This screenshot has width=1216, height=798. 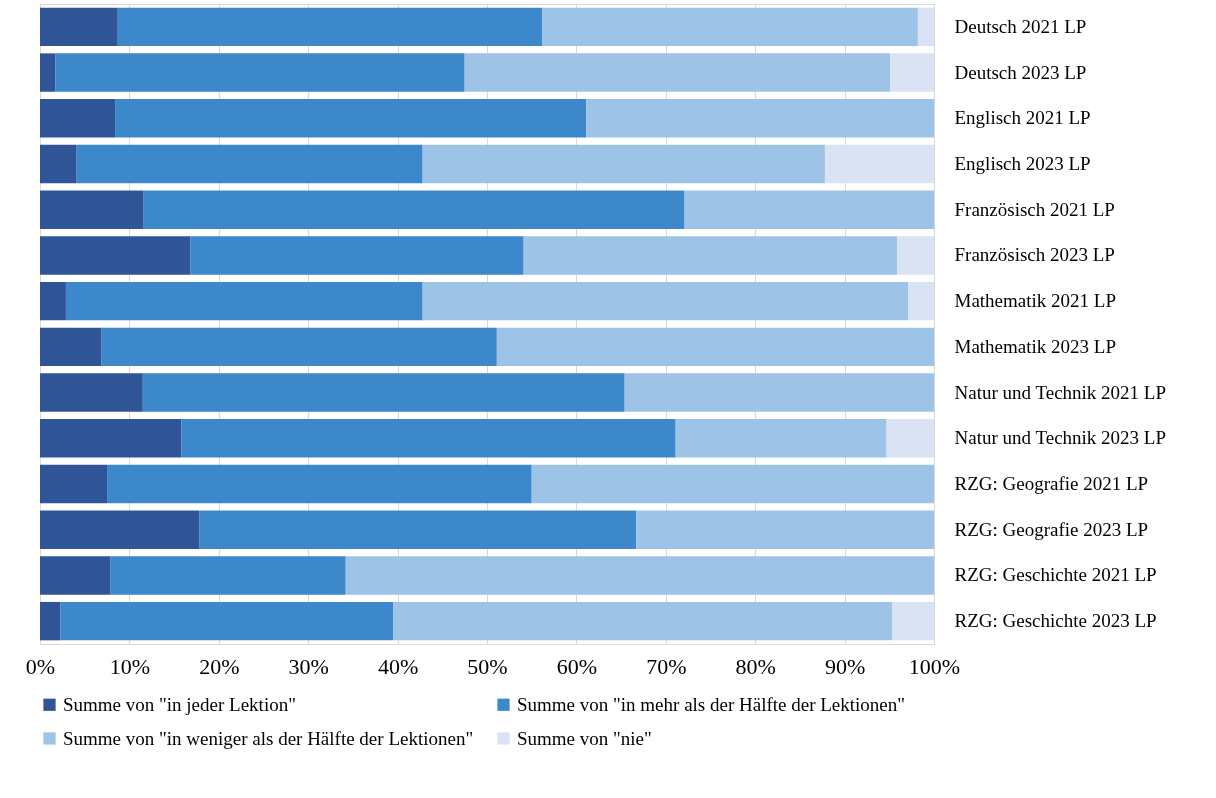 I want to click on y-tick-label: Deutsch 2021 LP, so click(x=1020, y=26).